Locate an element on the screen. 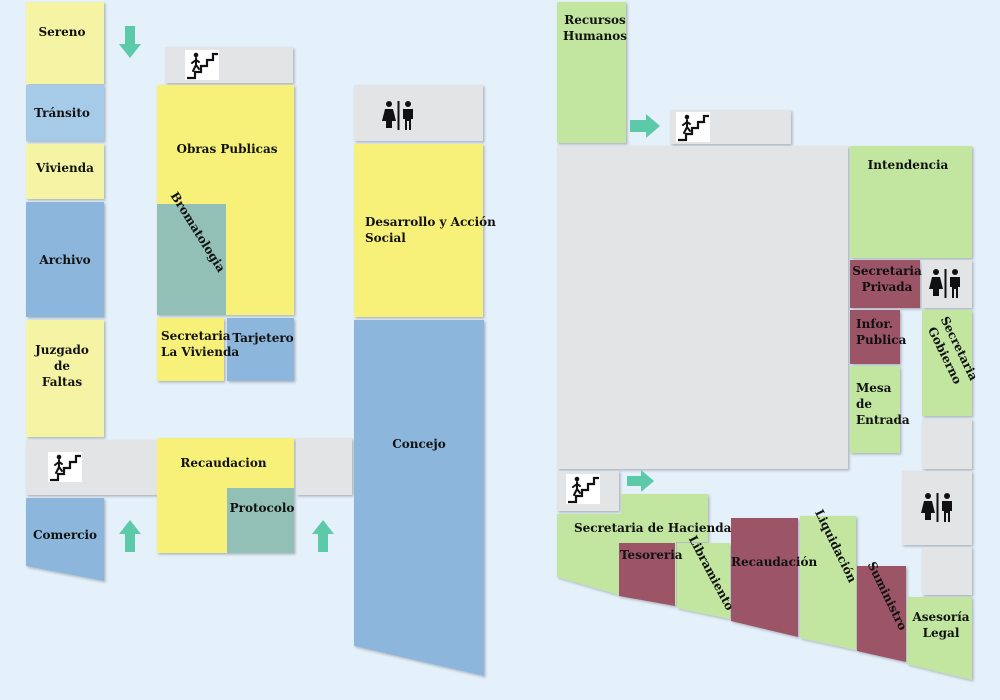 The width and height of the screenshot is (1000, 700). label-archivo: Archivo is located at coordinates (65, 260).